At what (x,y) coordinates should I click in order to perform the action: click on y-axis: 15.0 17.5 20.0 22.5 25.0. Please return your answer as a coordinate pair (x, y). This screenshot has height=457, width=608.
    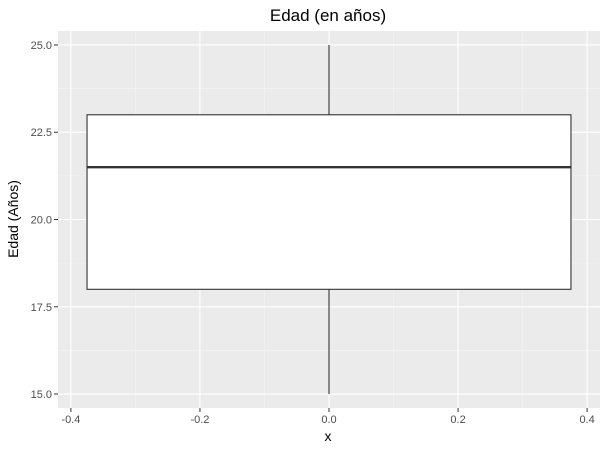
    Looking at the image, I should click on (44, 220).